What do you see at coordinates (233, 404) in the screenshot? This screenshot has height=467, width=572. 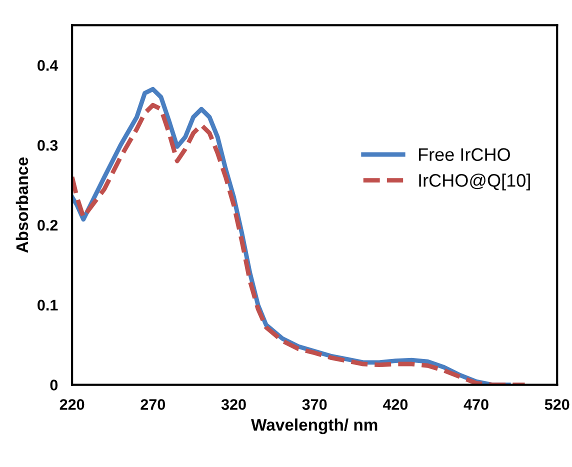 I see `x-tick-label: 320` at bounding box center [233, 404].